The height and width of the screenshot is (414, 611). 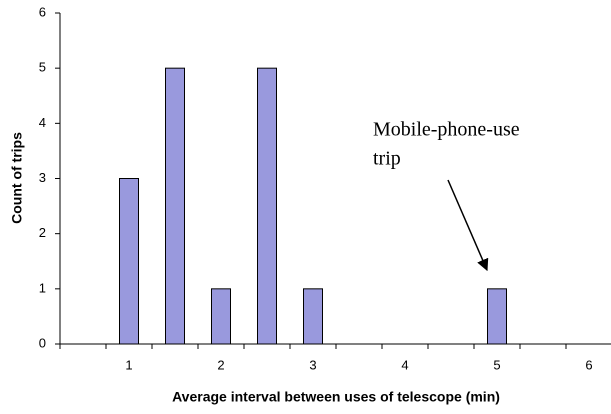 What do you see at coordinates (42, 11) in the screenshot?
I see `y-tick-label: 6` at bounding box center [42, 11].